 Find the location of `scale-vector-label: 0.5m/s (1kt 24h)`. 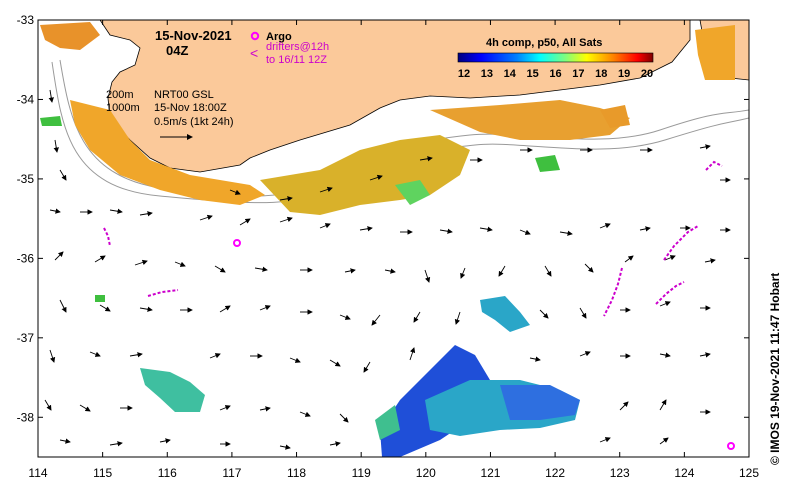

scale-vector-label: 0.5m/s (1kt 24h) is located at coordinates (193, 122).